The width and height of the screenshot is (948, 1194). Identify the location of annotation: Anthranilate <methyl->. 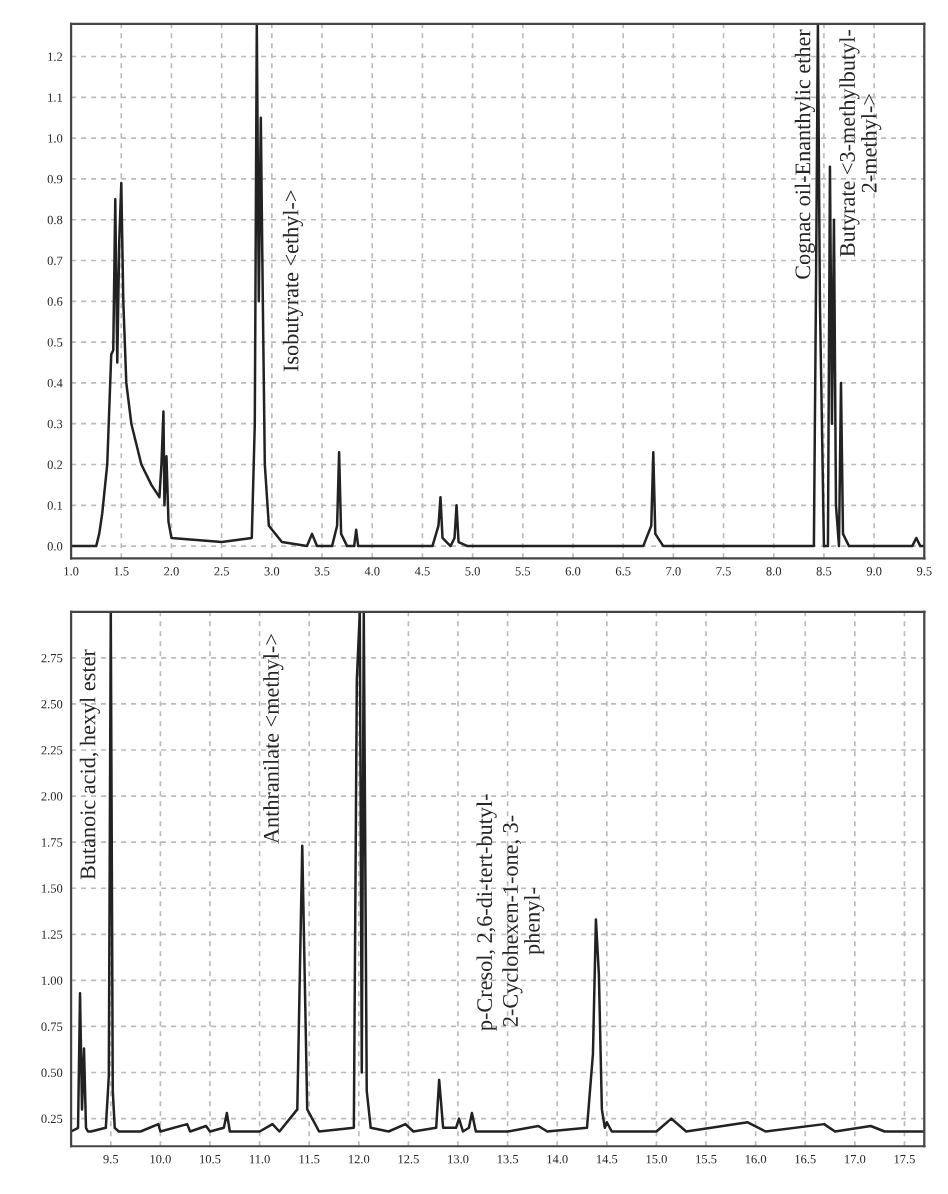
(273, 739).